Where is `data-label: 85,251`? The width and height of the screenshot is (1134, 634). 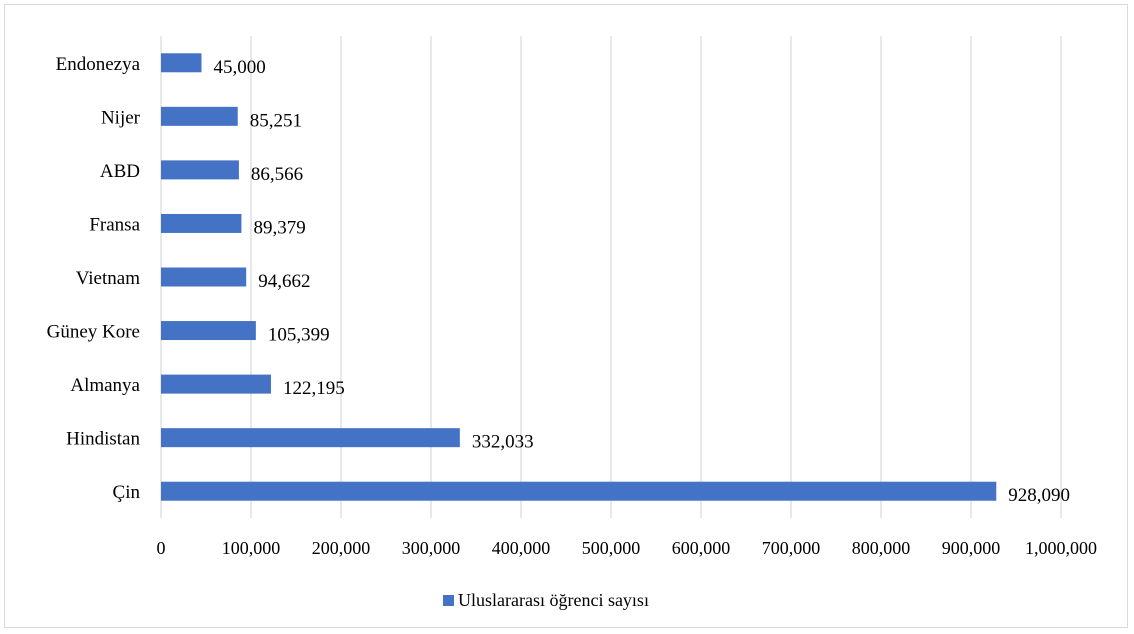 data-label: 85,251 is located at coordinates (276, 120).